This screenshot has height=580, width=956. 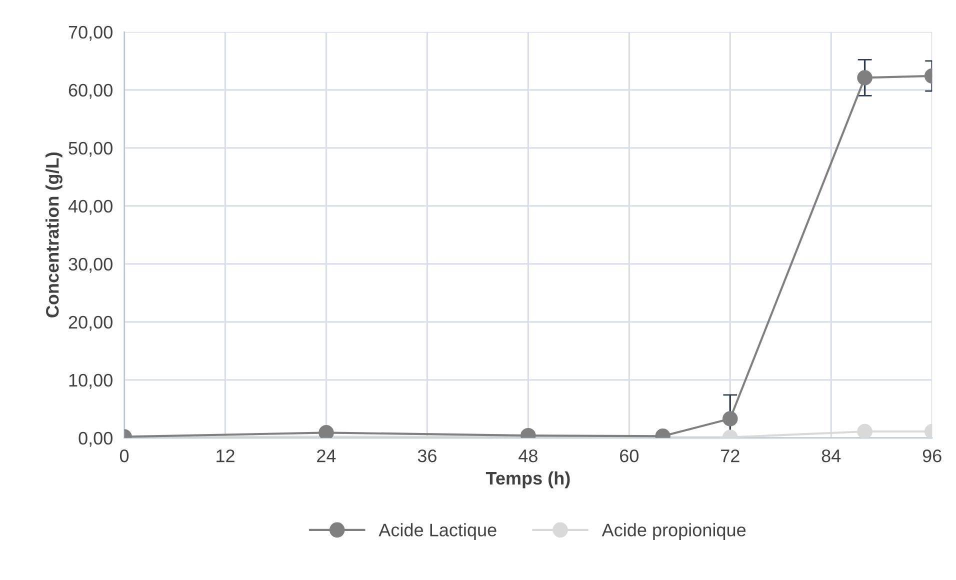 What do you see at coordinates (674, 531) in the screenshot?
I see `legend-label: Acide propionique` at bounding box center [674, 531].